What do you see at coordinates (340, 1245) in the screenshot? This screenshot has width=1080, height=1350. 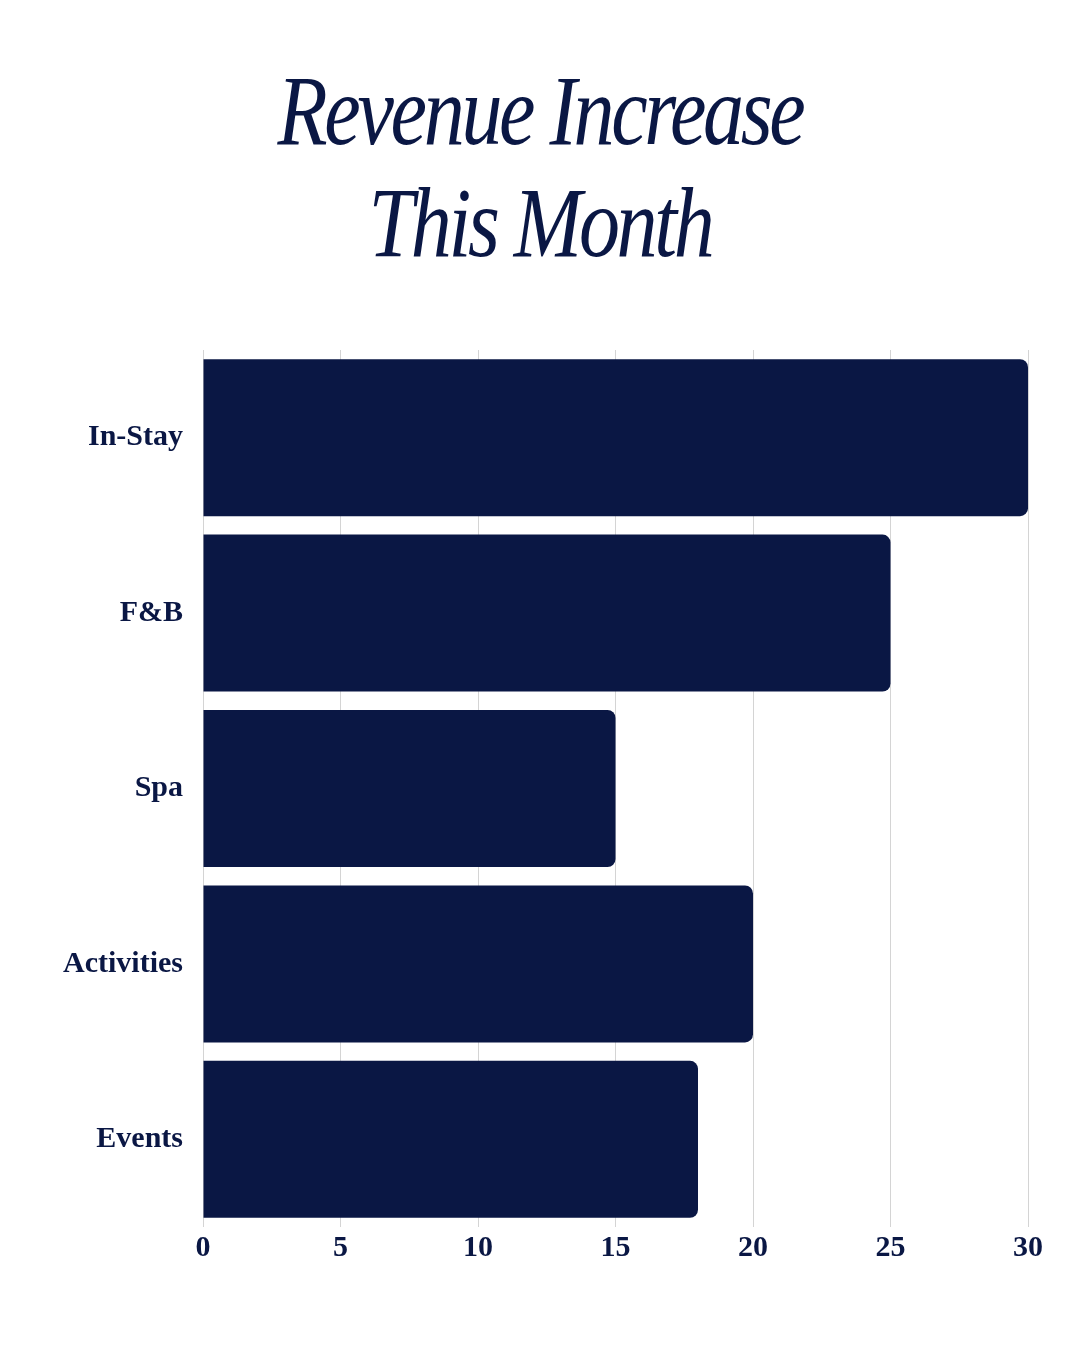 I see `x-tick-label: 5` at bounding box center [340, 1245].